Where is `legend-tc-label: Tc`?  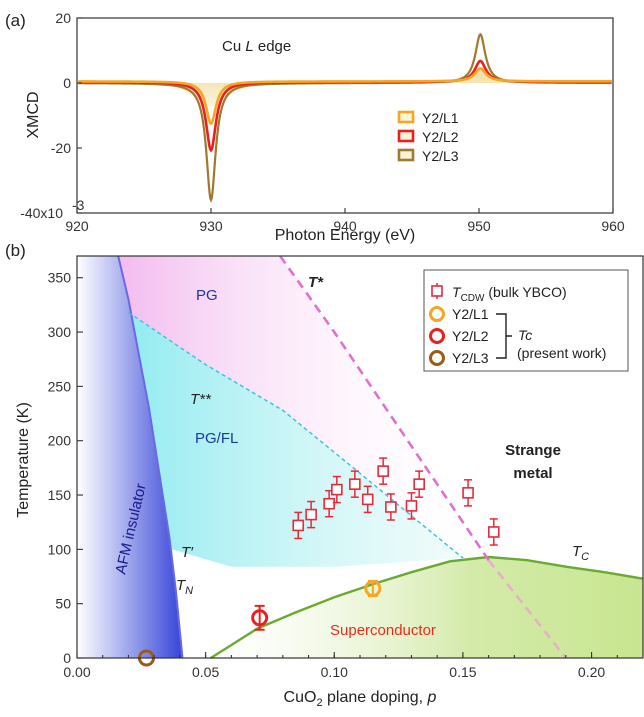 legend-tc-label: Tc is located at coordinates (525, 335).